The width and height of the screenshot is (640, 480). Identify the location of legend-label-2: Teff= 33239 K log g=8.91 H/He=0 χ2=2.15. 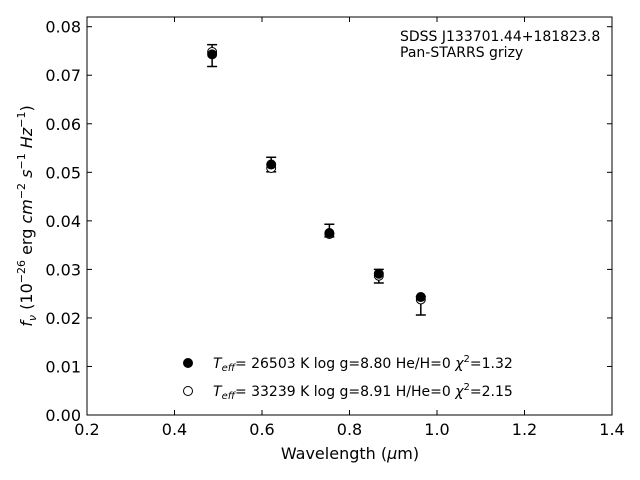
(363, 392).